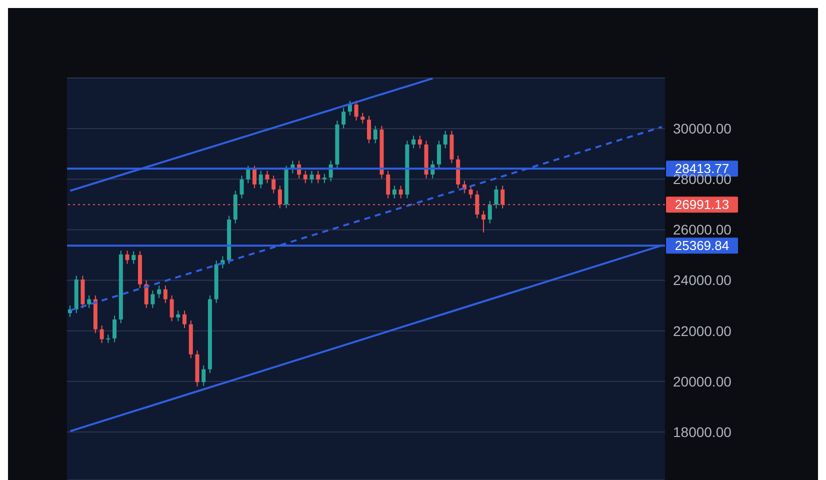 Image resolution: width=826 pixels, height=480 pixels. Describe the element at coordinates (702, 128) in the screenshot. I see `y-tick-label: 30000.00` at that location.